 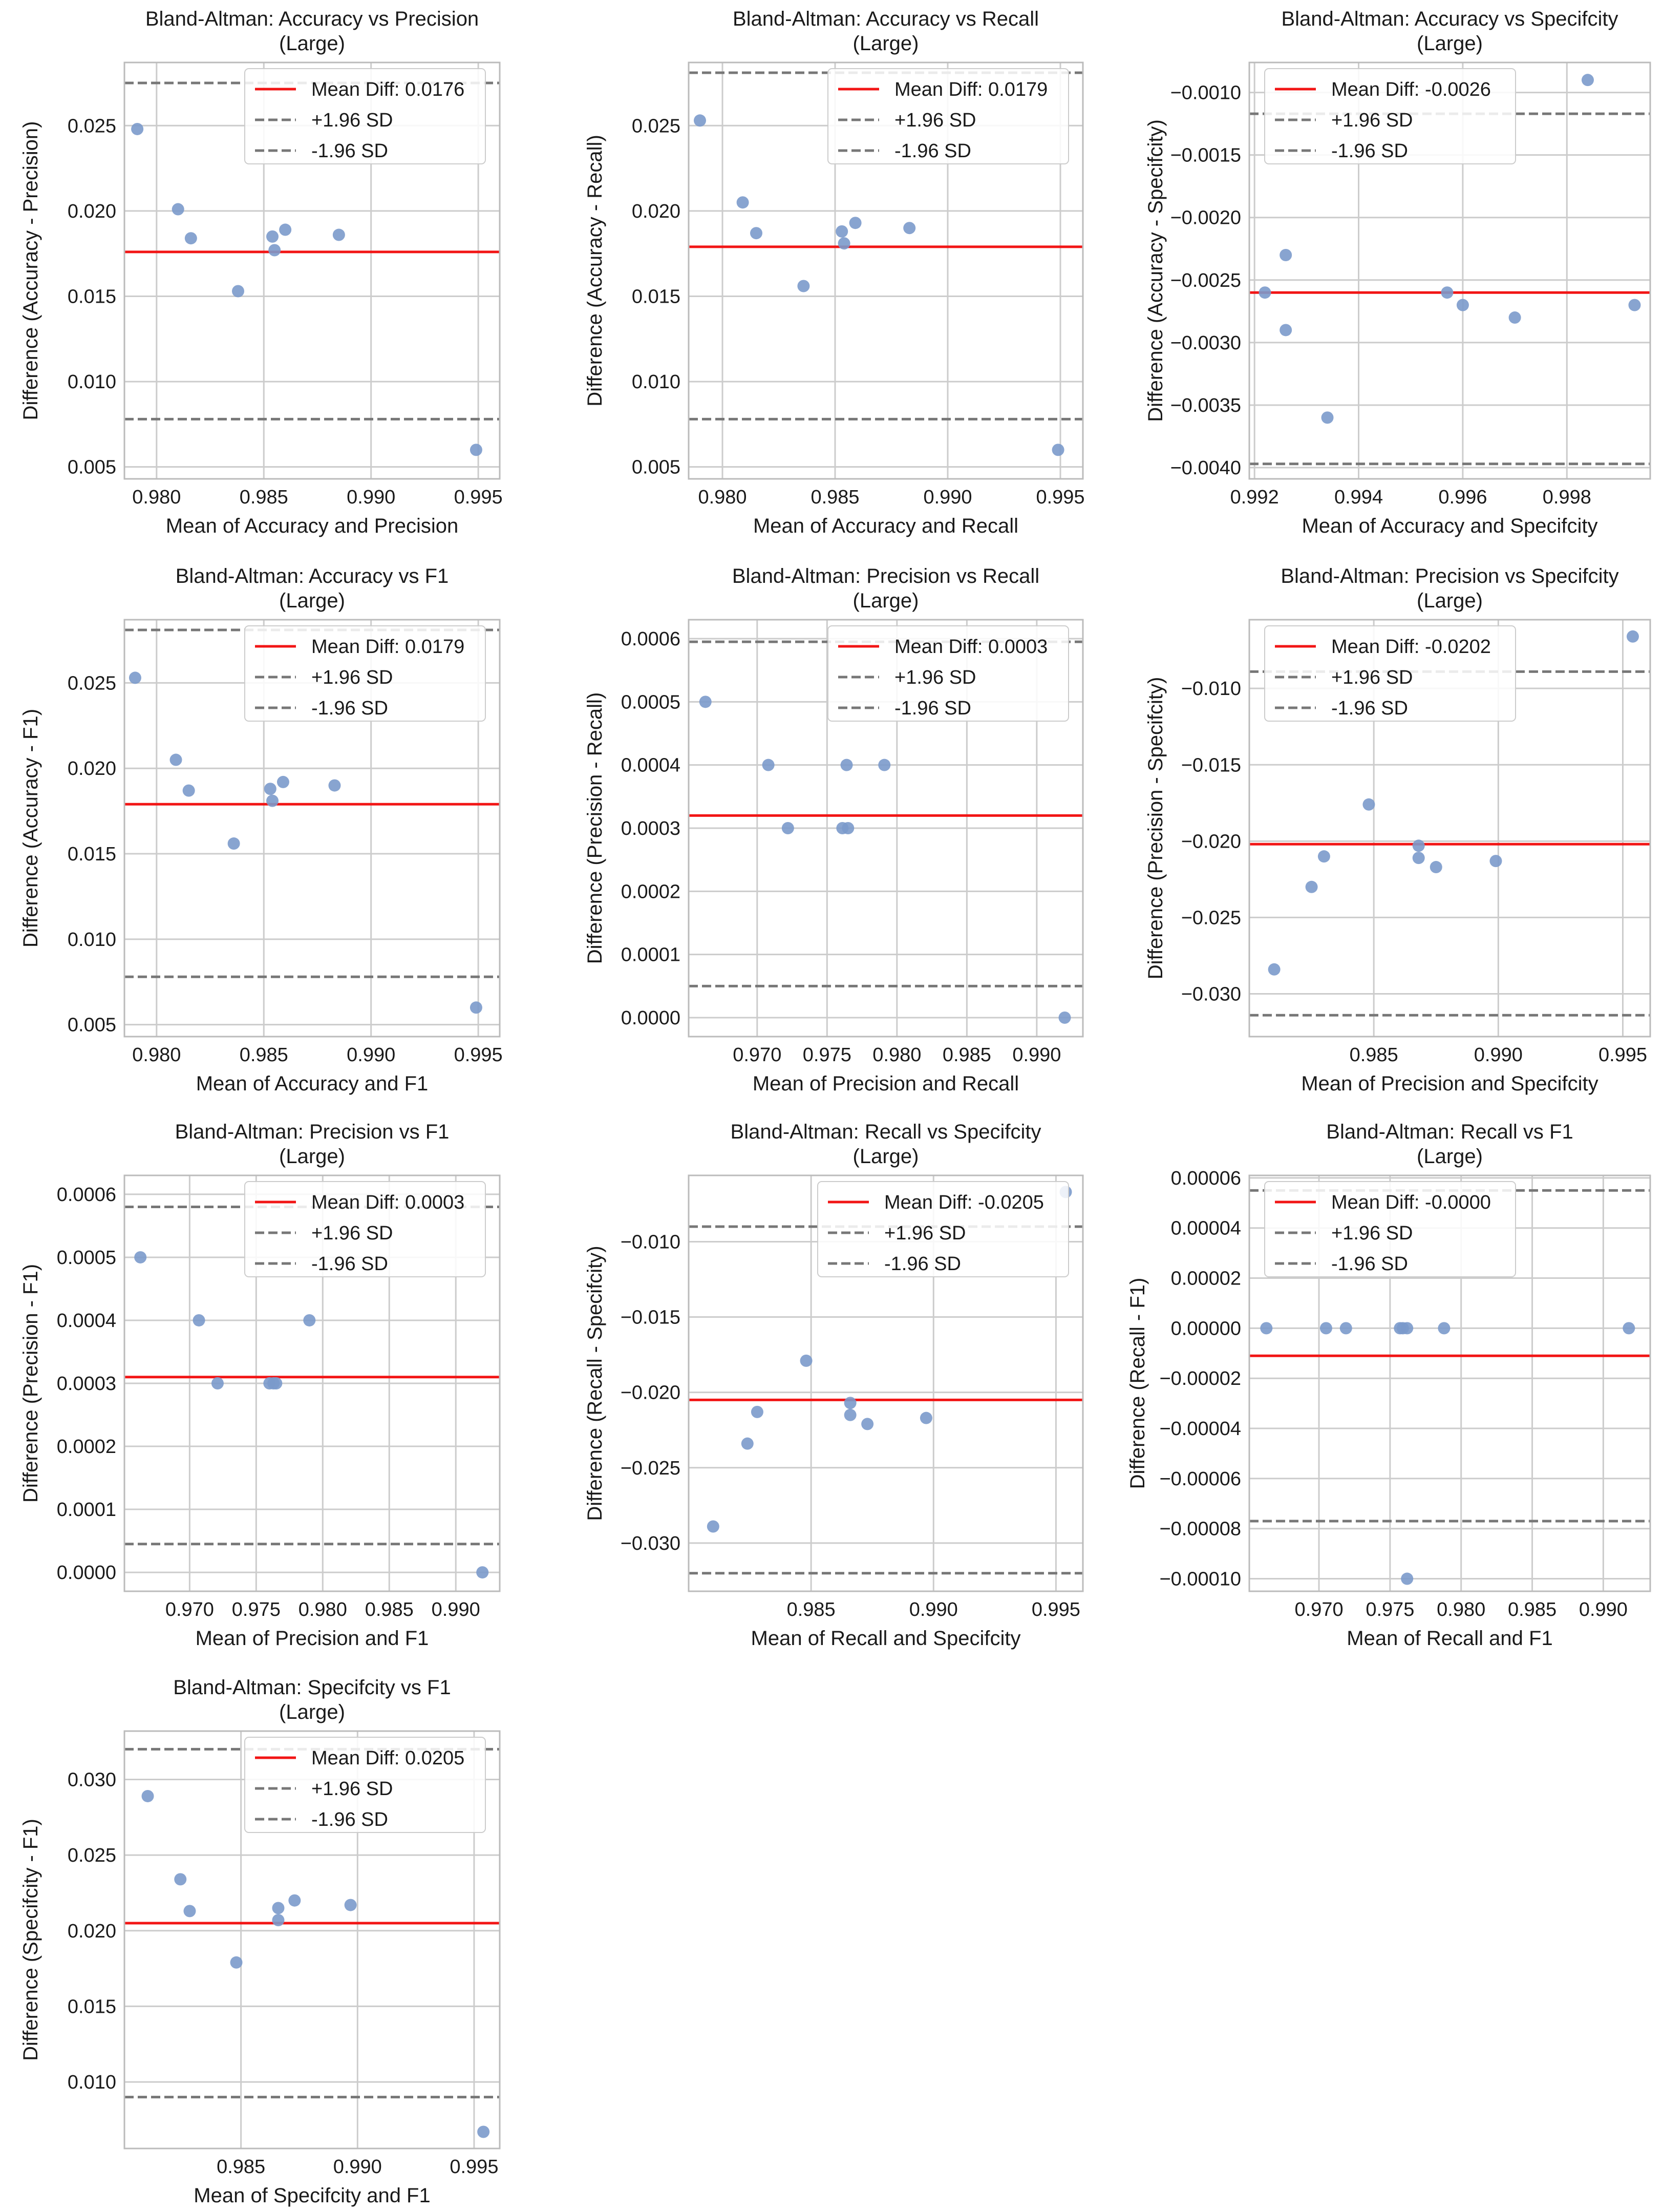 I want to click on y-axis-label: Difference (Specifcity - F1), so click(x=30, y=1940).